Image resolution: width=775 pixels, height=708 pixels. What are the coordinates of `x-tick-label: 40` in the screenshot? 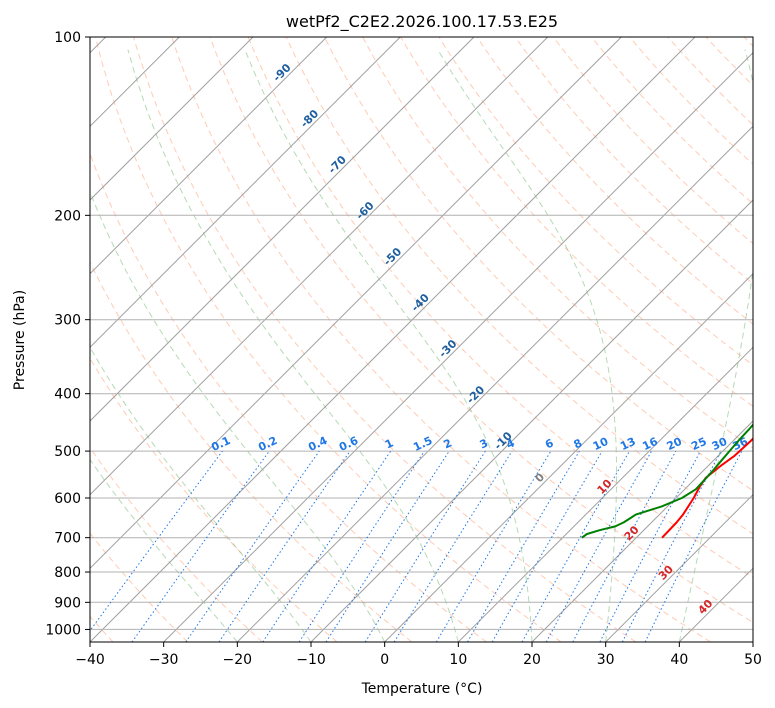 It's located at (679, 660).